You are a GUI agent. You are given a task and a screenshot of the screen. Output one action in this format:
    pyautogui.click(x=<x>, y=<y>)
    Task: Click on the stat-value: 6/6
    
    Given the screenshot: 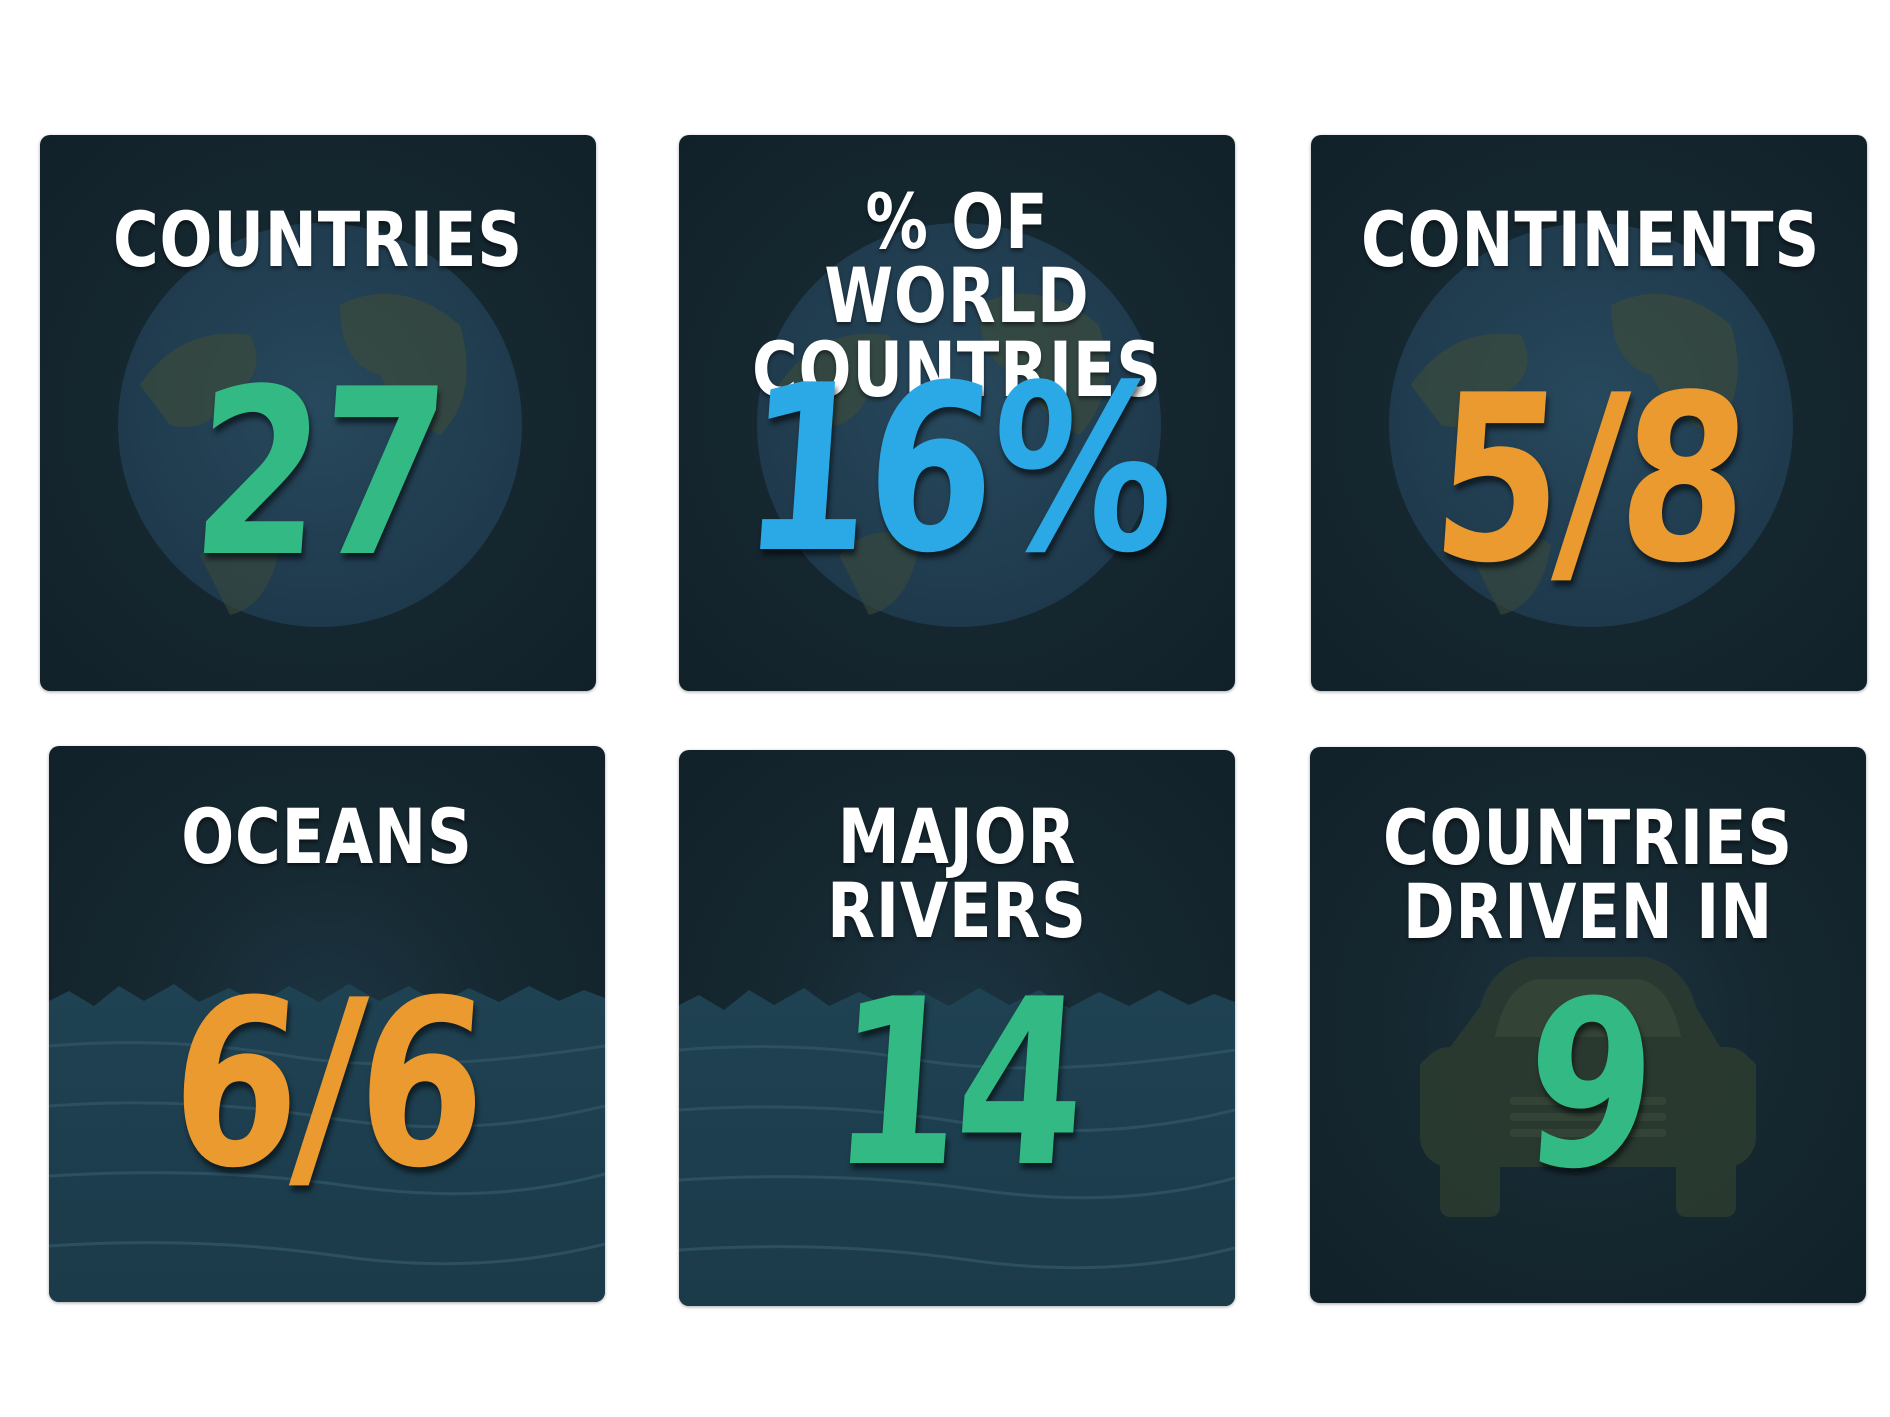 What is the action you would take?
    pyautogui.click(x=327, y=1085)
    